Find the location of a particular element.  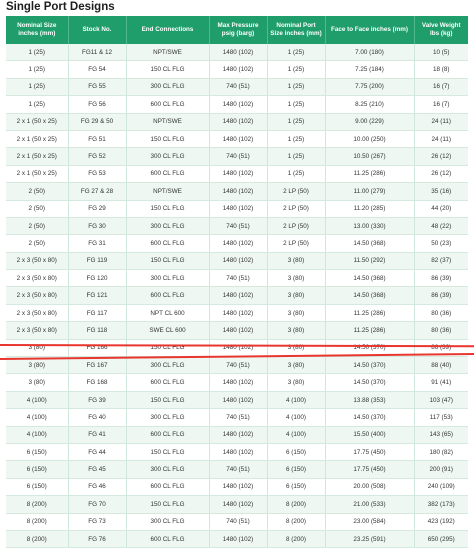

table-cell: 143 (65) is located at coordinates (441, 435).